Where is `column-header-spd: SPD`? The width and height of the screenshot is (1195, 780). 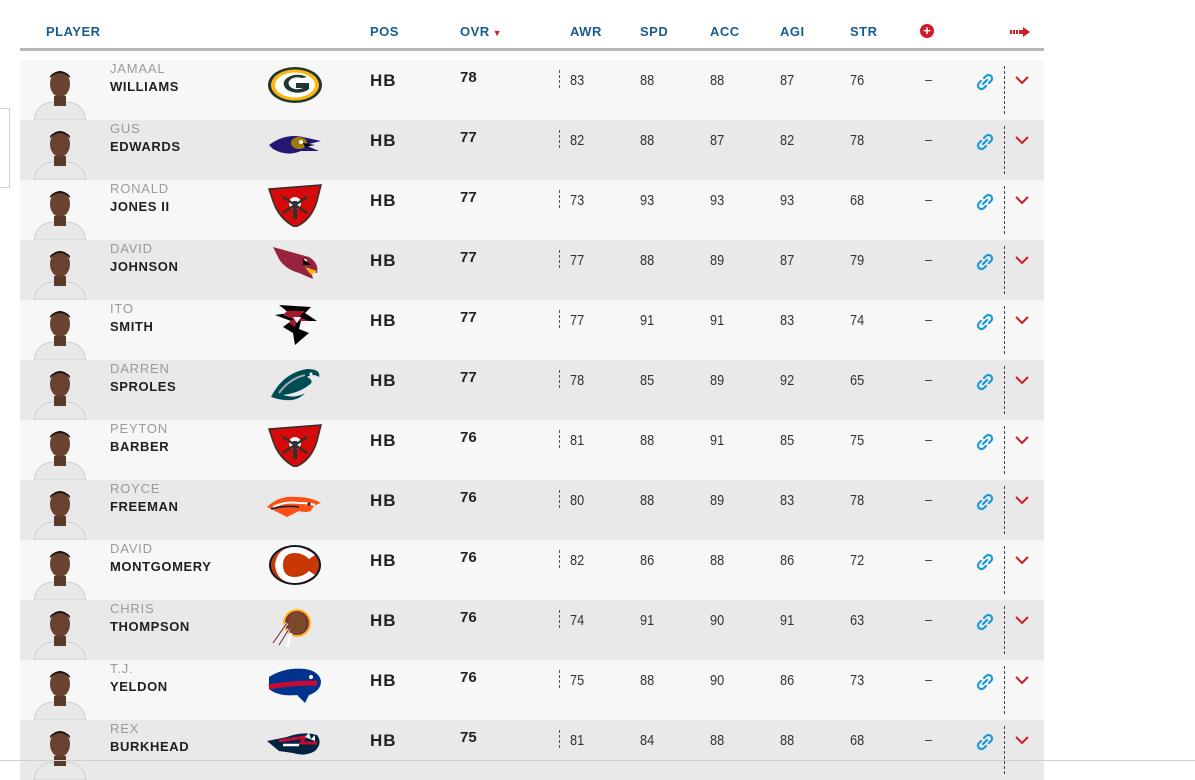
column-header-spd: SPD is located at coordinates (654, 31).